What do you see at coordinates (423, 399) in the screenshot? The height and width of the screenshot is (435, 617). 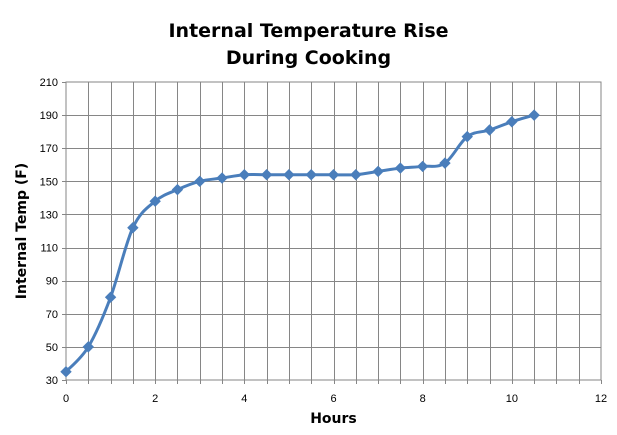 I see `x-tick-label: 8` at bounding box center [423, 399].